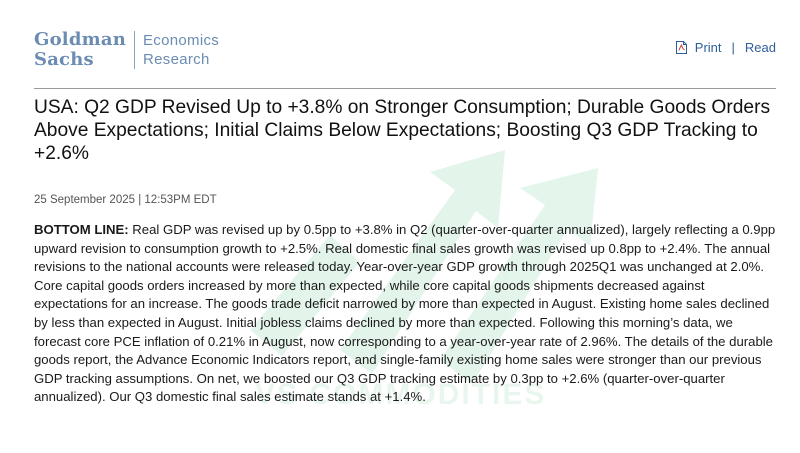 Image resolution: width=800 pixels, height=453 pixels. What do you see at coordinates (708, 47) in the screenshot?
I see `print-link: Print` at bounding box center [708, 47].